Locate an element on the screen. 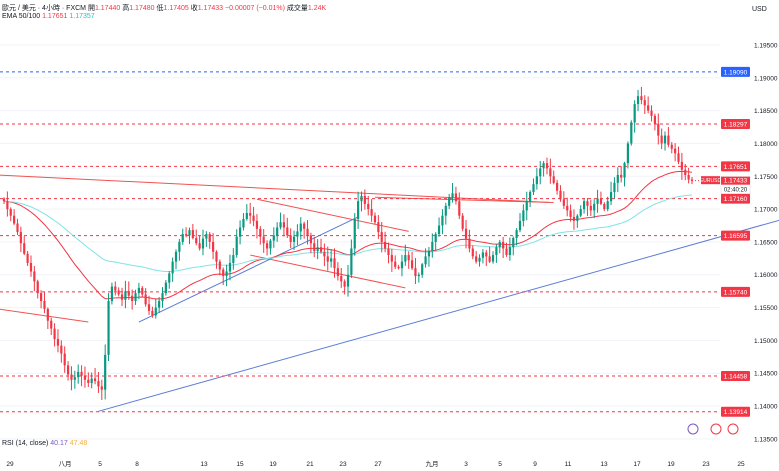 This screenshot has height=471, width=779. countdown-label: 02:40:20 is located at coordinates (736, 191).